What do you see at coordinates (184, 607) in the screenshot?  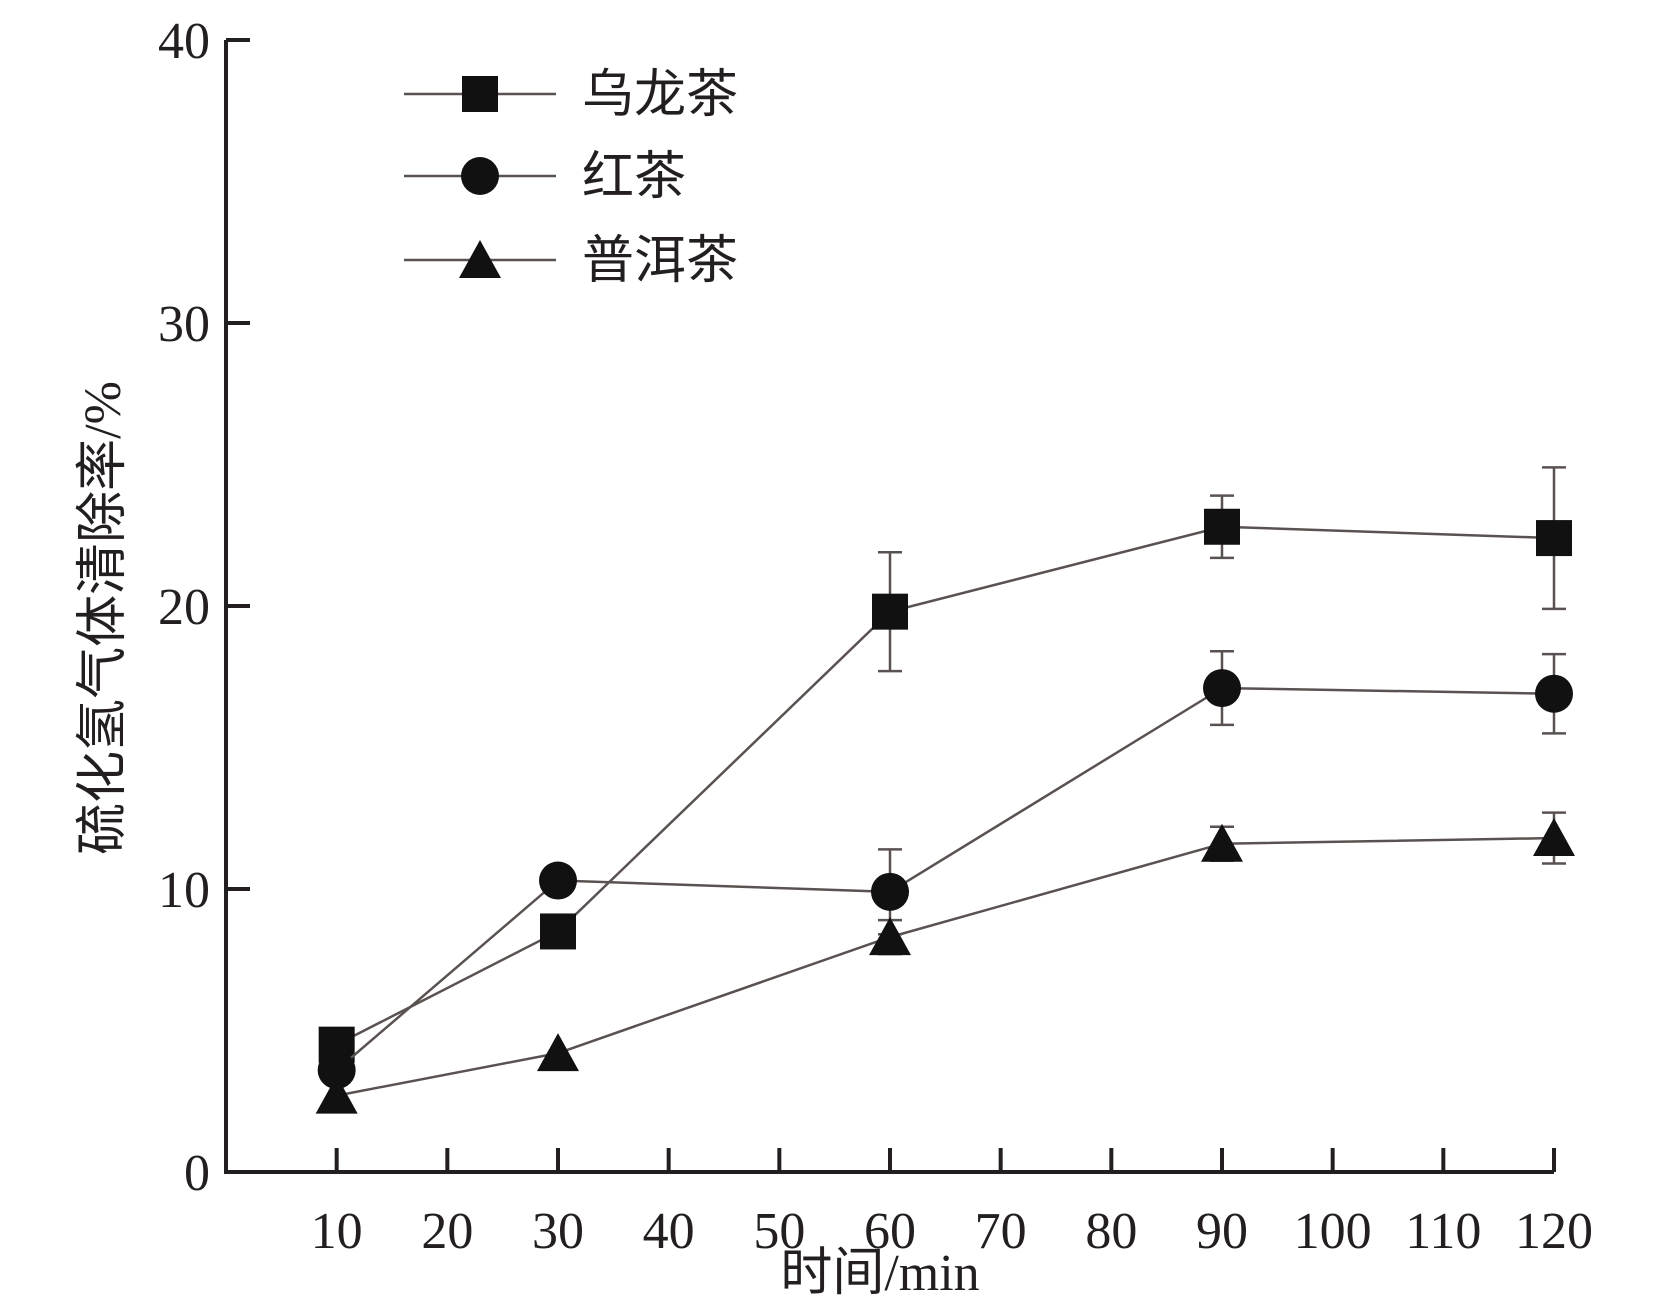 I see `y-tick-label: 20` at bounding box center [184, 607].